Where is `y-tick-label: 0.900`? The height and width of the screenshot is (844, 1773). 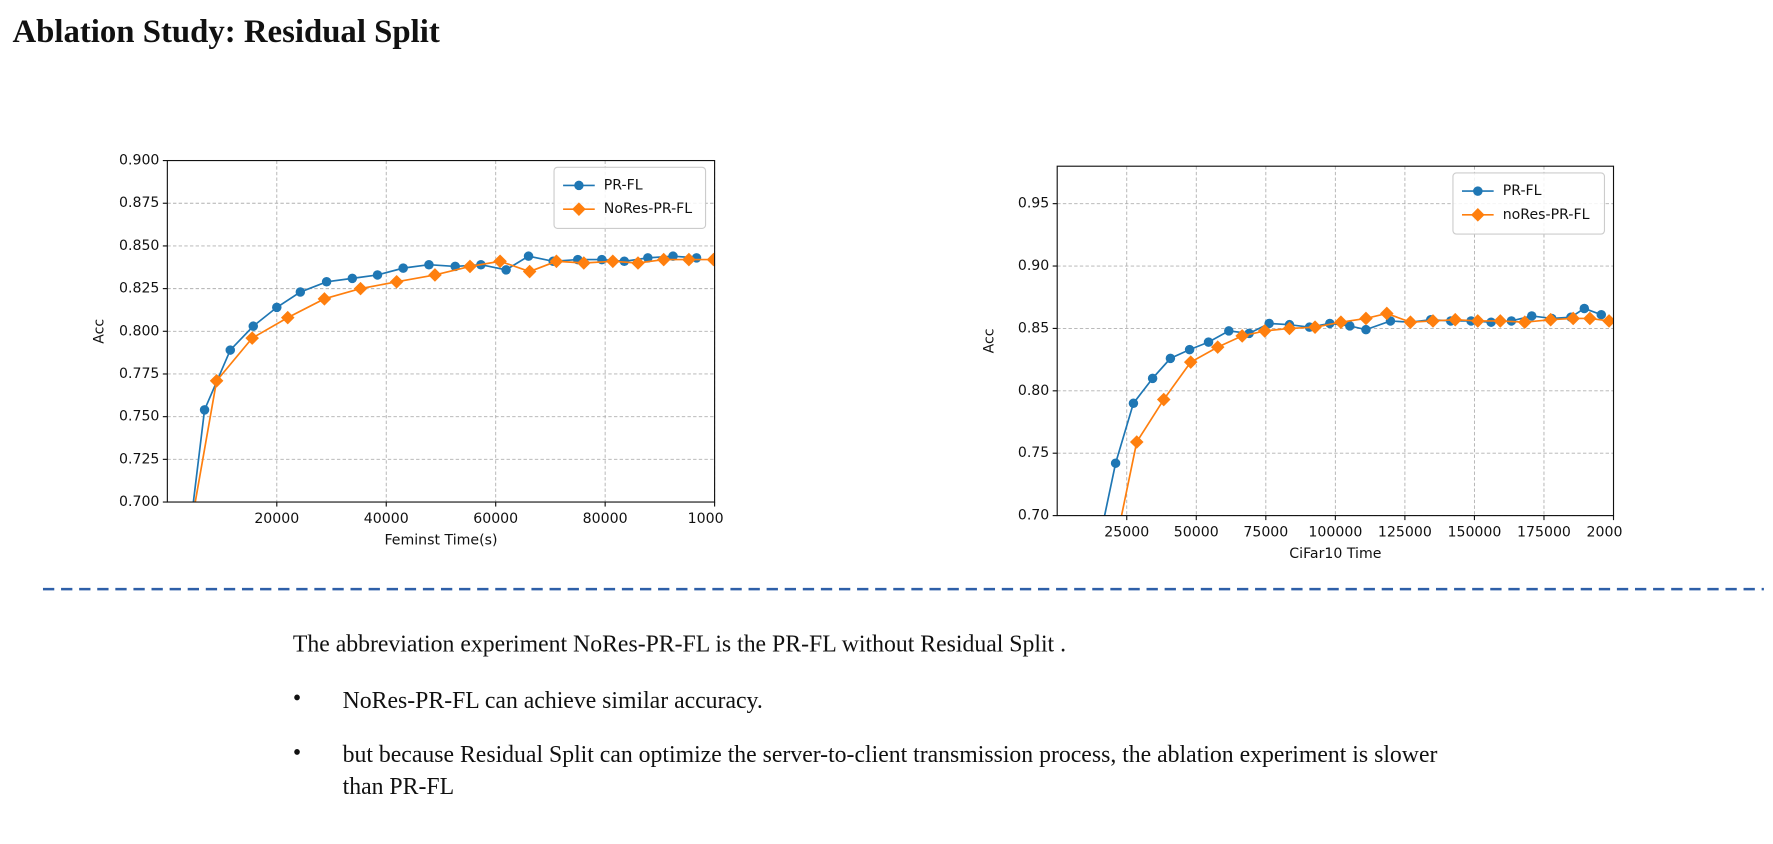
y-tick-label: 0.900 is located at coordinates (139, 161).